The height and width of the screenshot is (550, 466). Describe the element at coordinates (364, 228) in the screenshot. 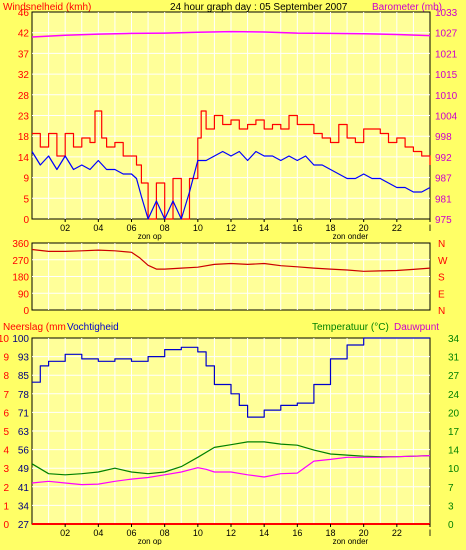

I see `x-tick-label: 20` at that location.